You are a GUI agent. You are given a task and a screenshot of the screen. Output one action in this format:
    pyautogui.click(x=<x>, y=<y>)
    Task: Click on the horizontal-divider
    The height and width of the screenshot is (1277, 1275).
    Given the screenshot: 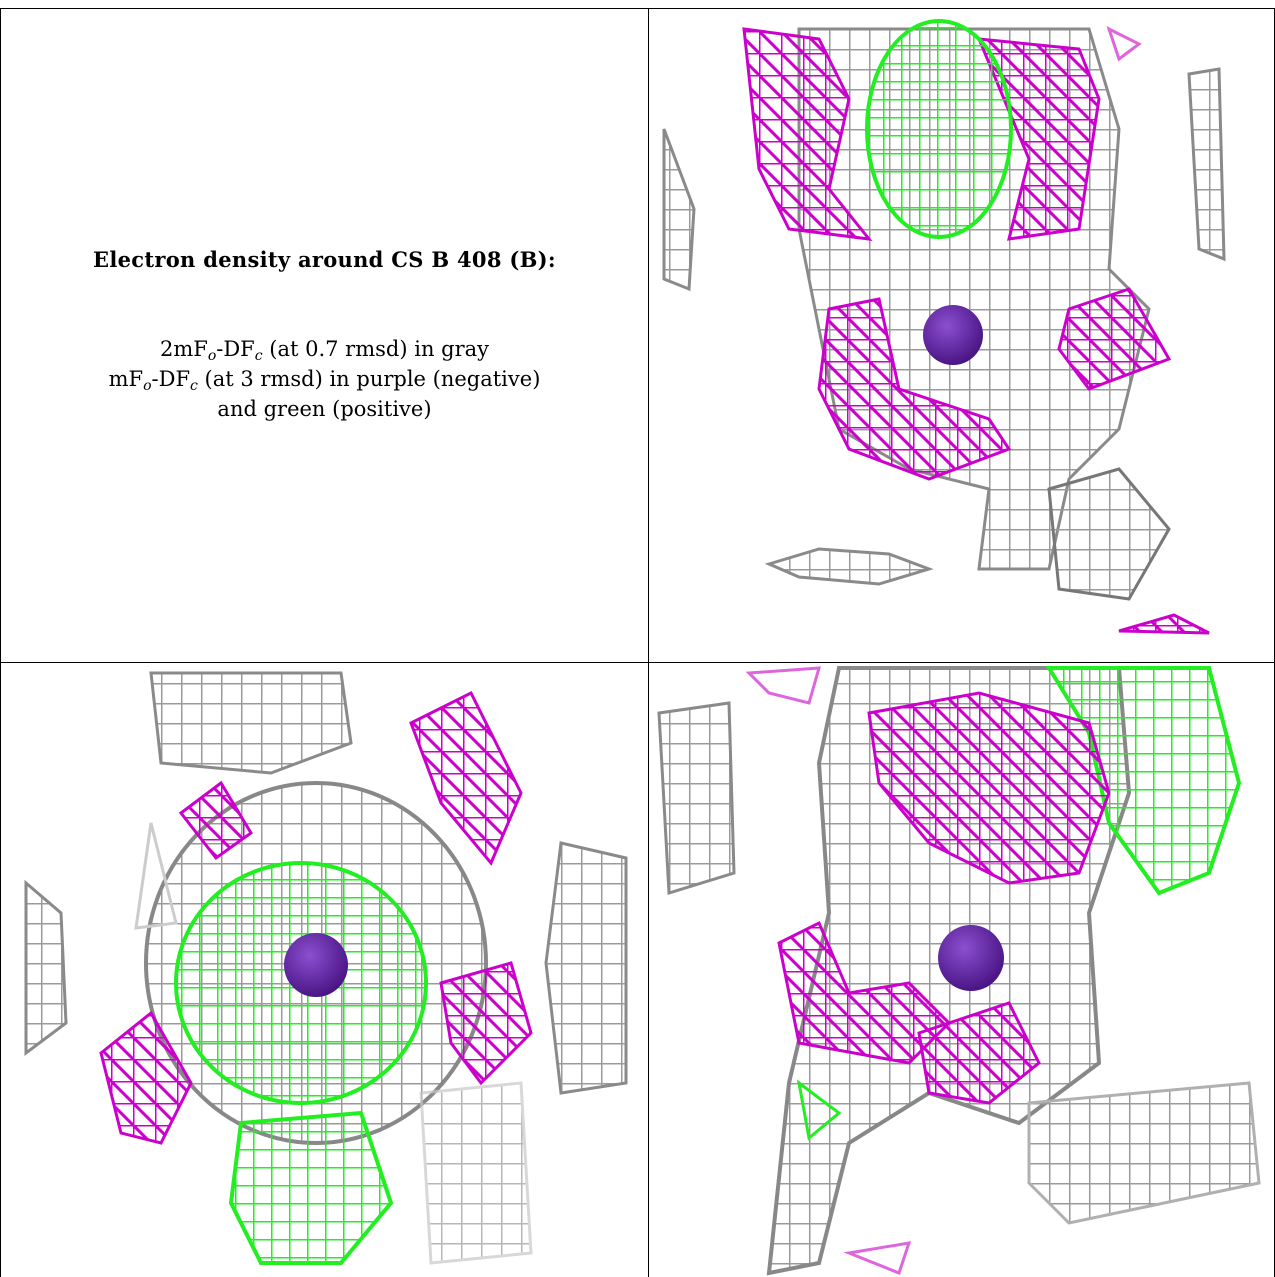 What is the action you would take?
    pyautogui.click(x=637, y=662)
    